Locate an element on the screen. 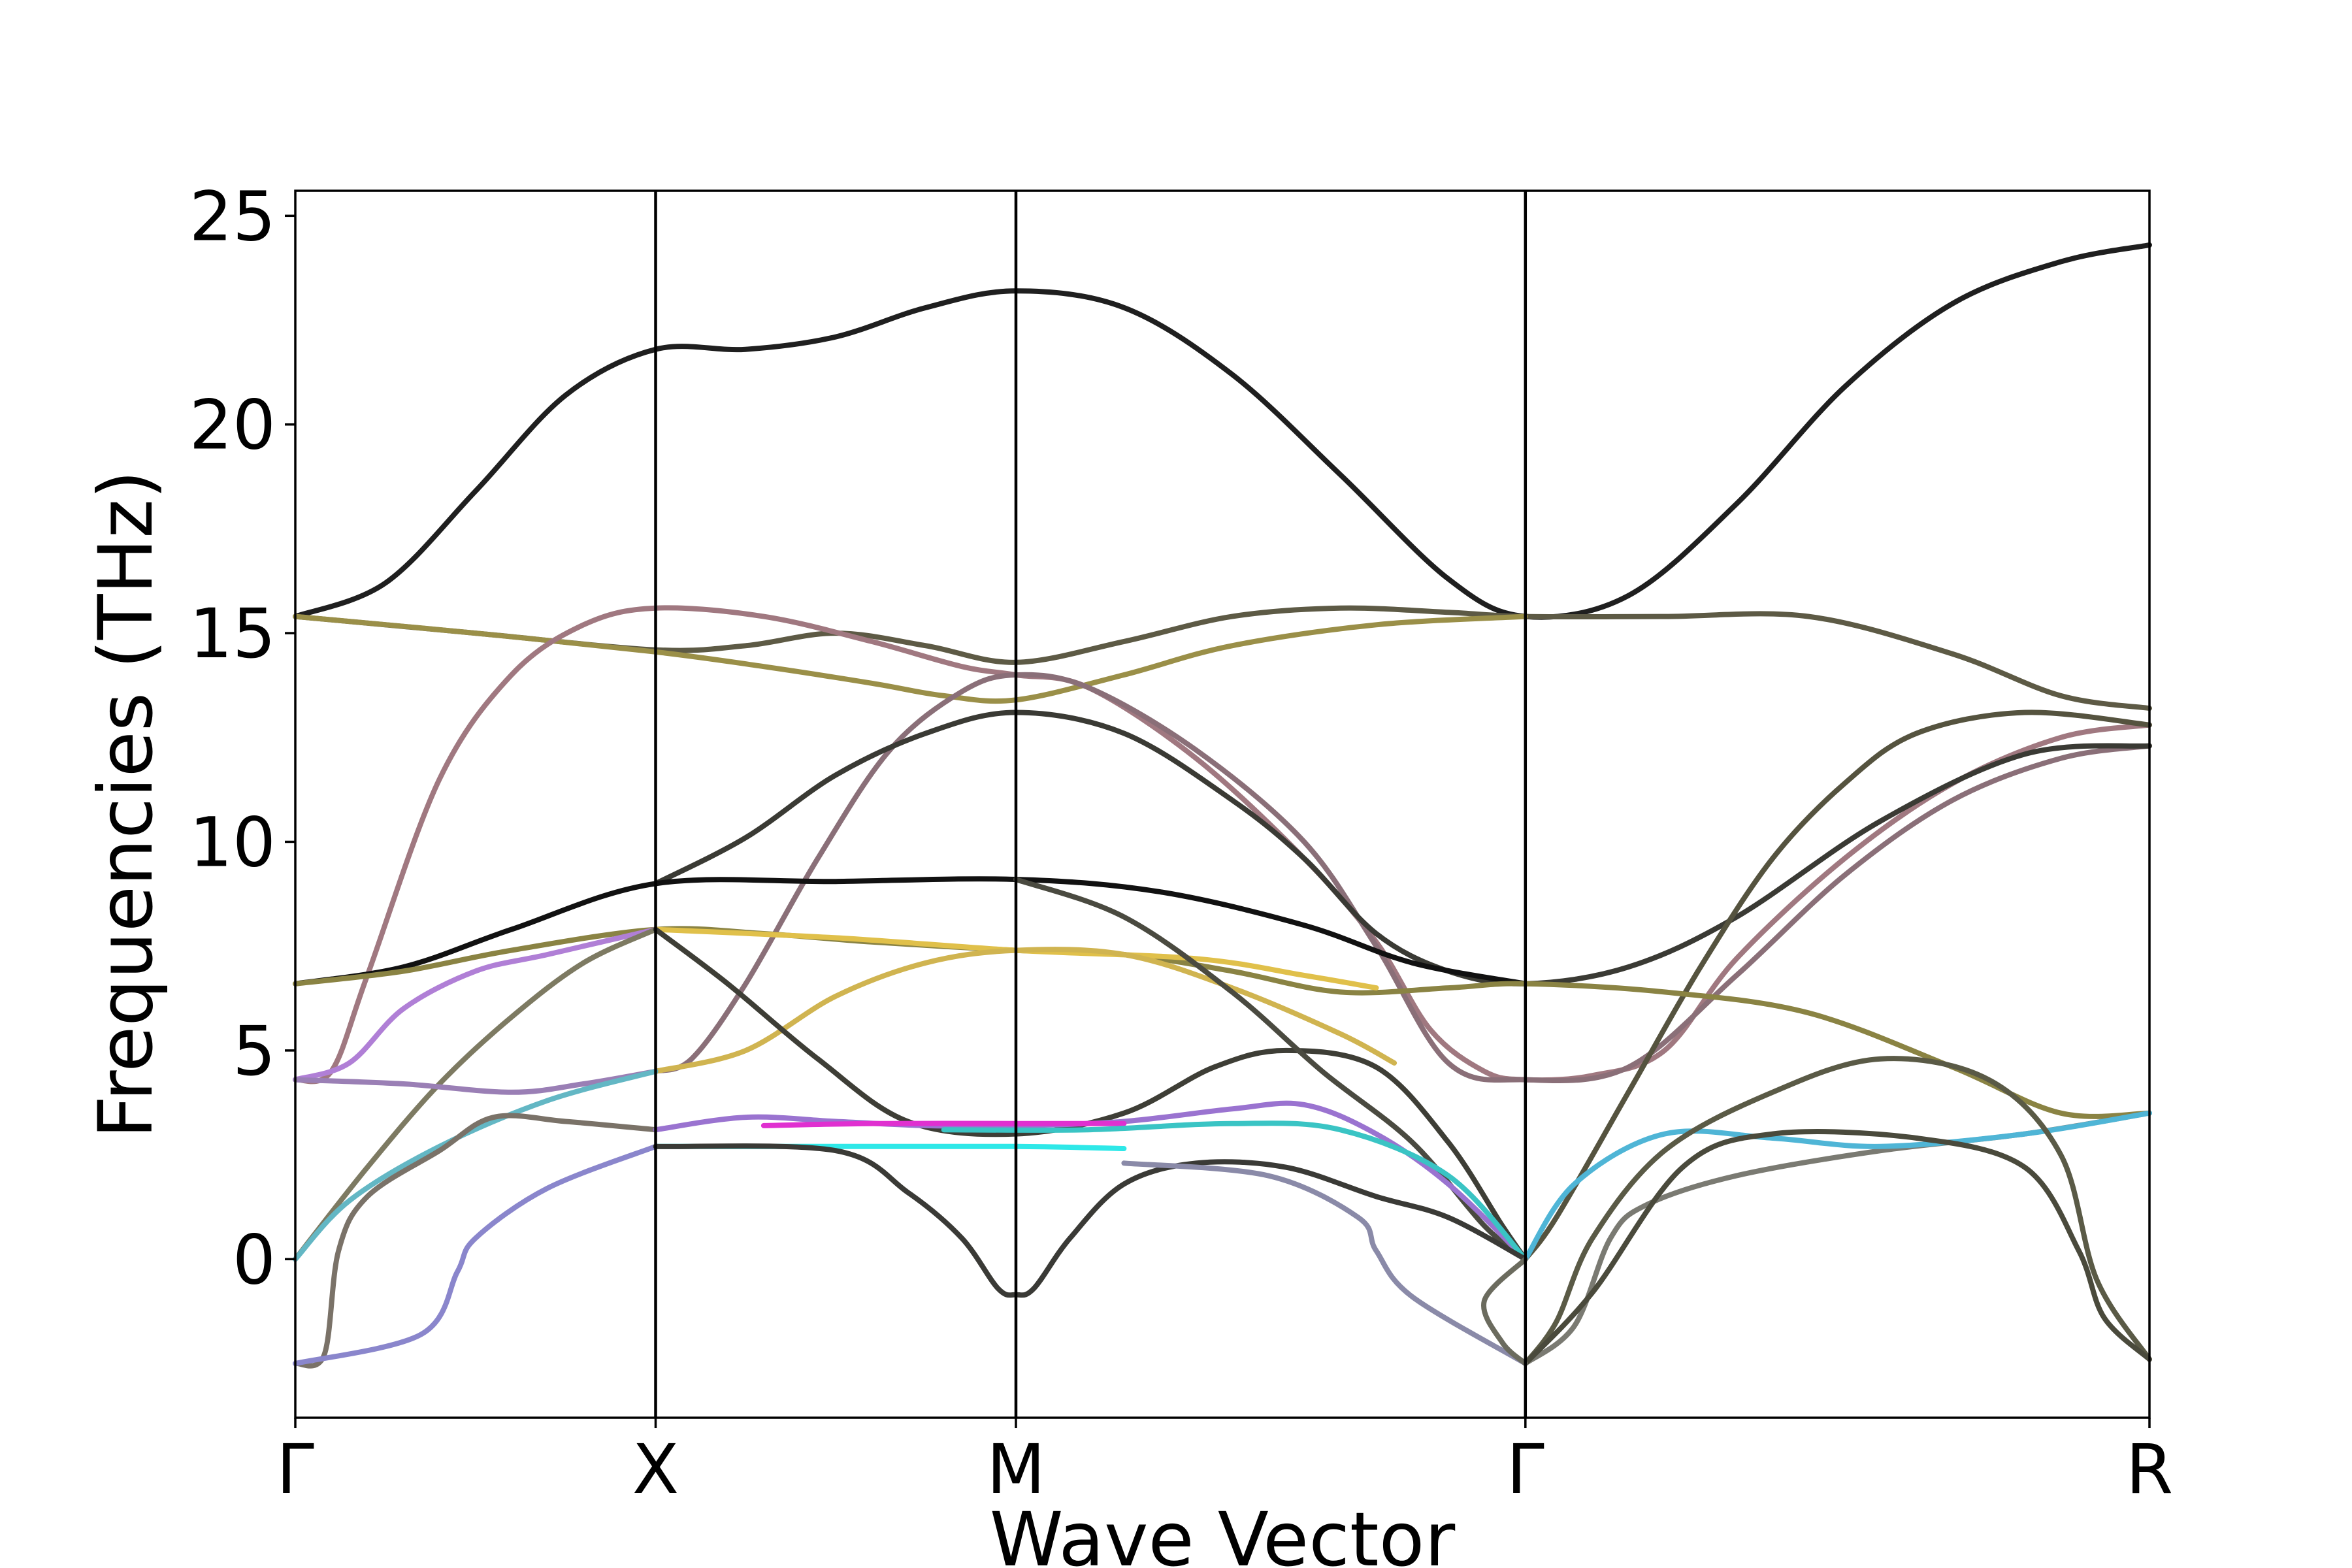 The height and width of the screenshot is (1568, 2352). y-tick-label: 0 is located at coordinates (254, 1259).